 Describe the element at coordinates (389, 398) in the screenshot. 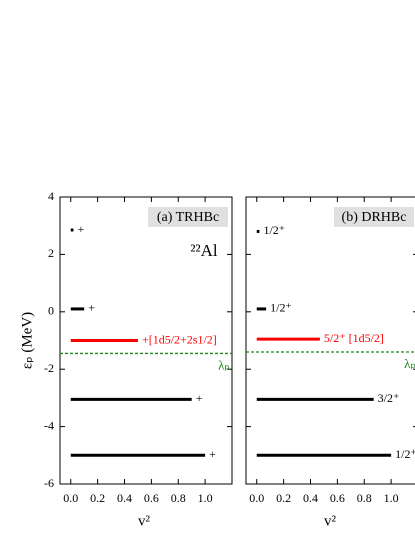

I see `level-label: 3/2⁺` at that location.